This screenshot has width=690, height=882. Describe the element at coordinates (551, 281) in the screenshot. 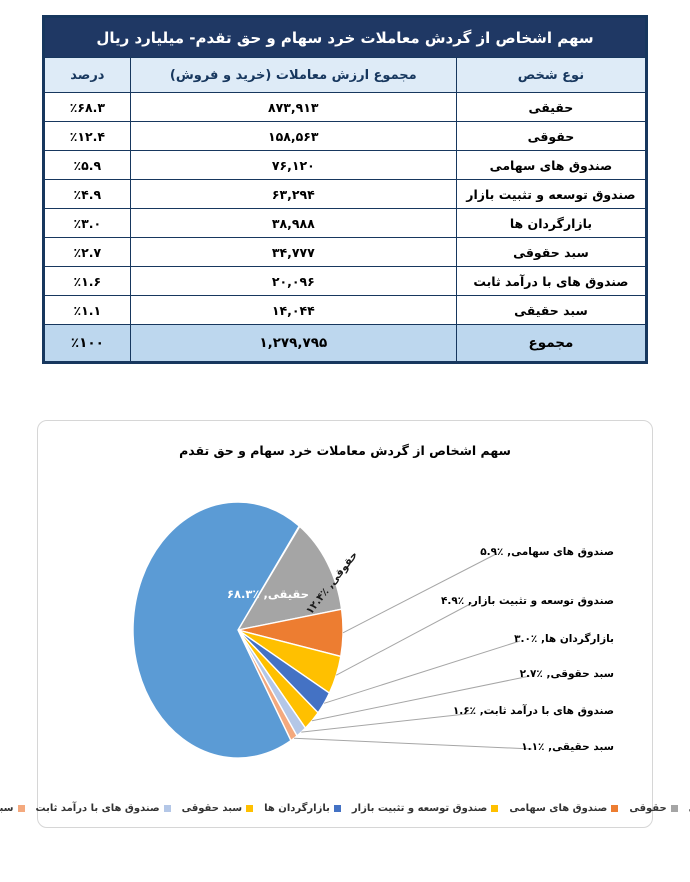

I see `cell-person-type: صندوق های با درآمد ثابت` at that location.